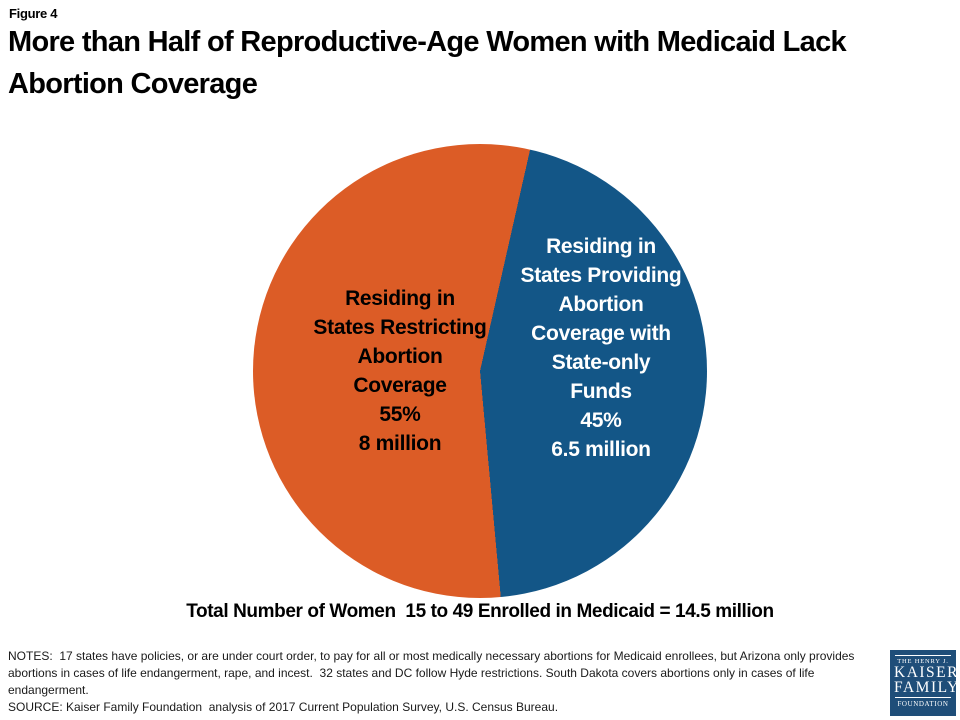  I want to click on logo-rule-top, so click(923, 655).